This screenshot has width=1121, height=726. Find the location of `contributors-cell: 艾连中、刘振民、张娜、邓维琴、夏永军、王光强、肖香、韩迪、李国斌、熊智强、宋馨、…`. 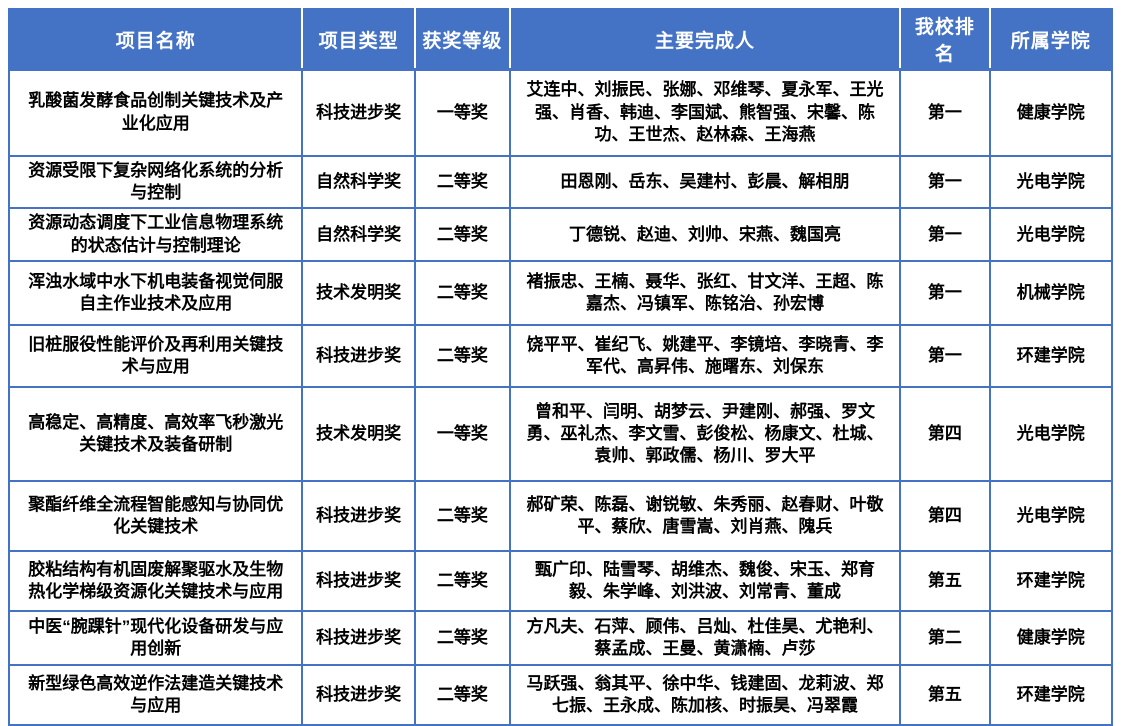

contributors-cell: 艾连中、刘振民、张娜、邓维琴、夏永军、王光强、肖香、韩迪、李国斌、熊智强、宋馨、… is located at coordinates (705, 112).